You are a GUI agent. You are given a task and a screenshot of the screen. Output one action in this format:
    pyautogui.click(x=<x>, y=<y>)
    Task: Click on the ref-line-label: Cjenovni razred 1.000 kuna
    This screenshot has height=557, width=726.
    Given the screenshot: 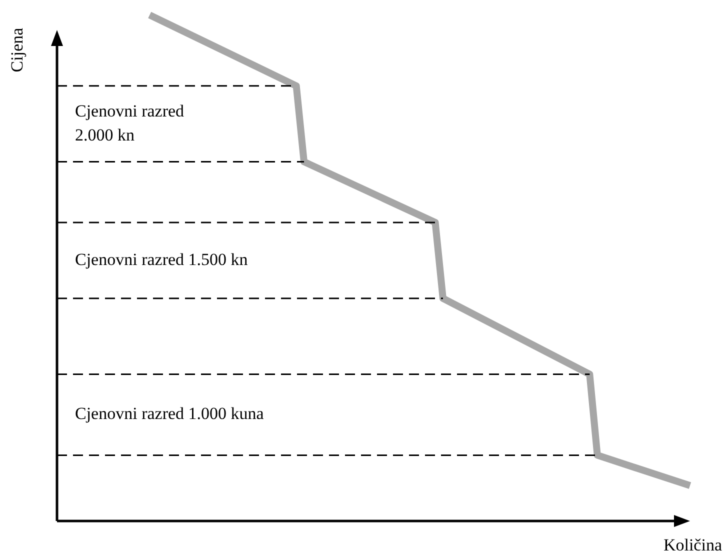 What is the action you would take?
    pyautogui.click(x=169, y=414)
    